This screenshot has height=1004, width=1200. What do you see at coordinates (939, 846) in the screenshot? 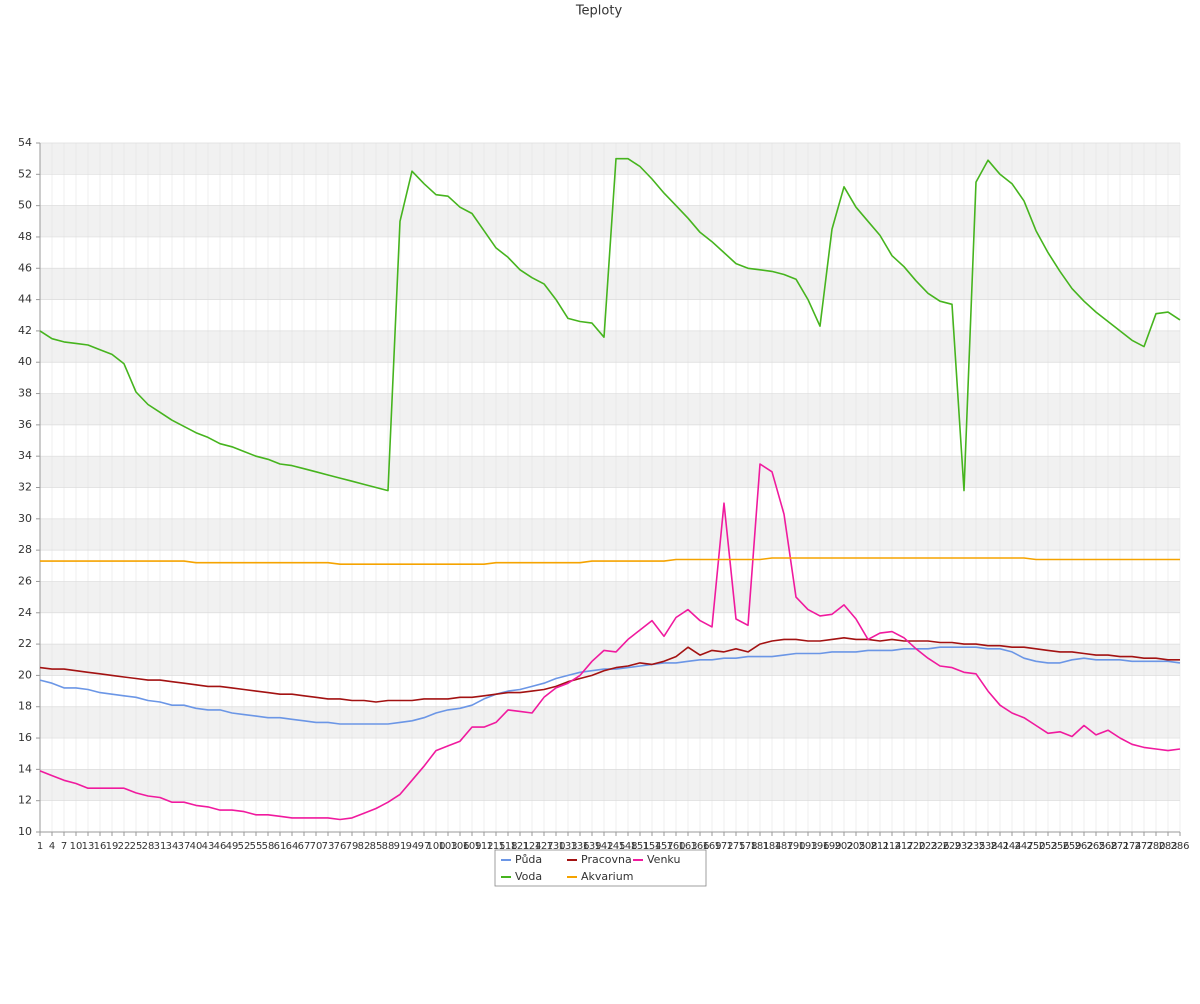
I see `x-tick-label: 226` at bounding box center [939, 846].